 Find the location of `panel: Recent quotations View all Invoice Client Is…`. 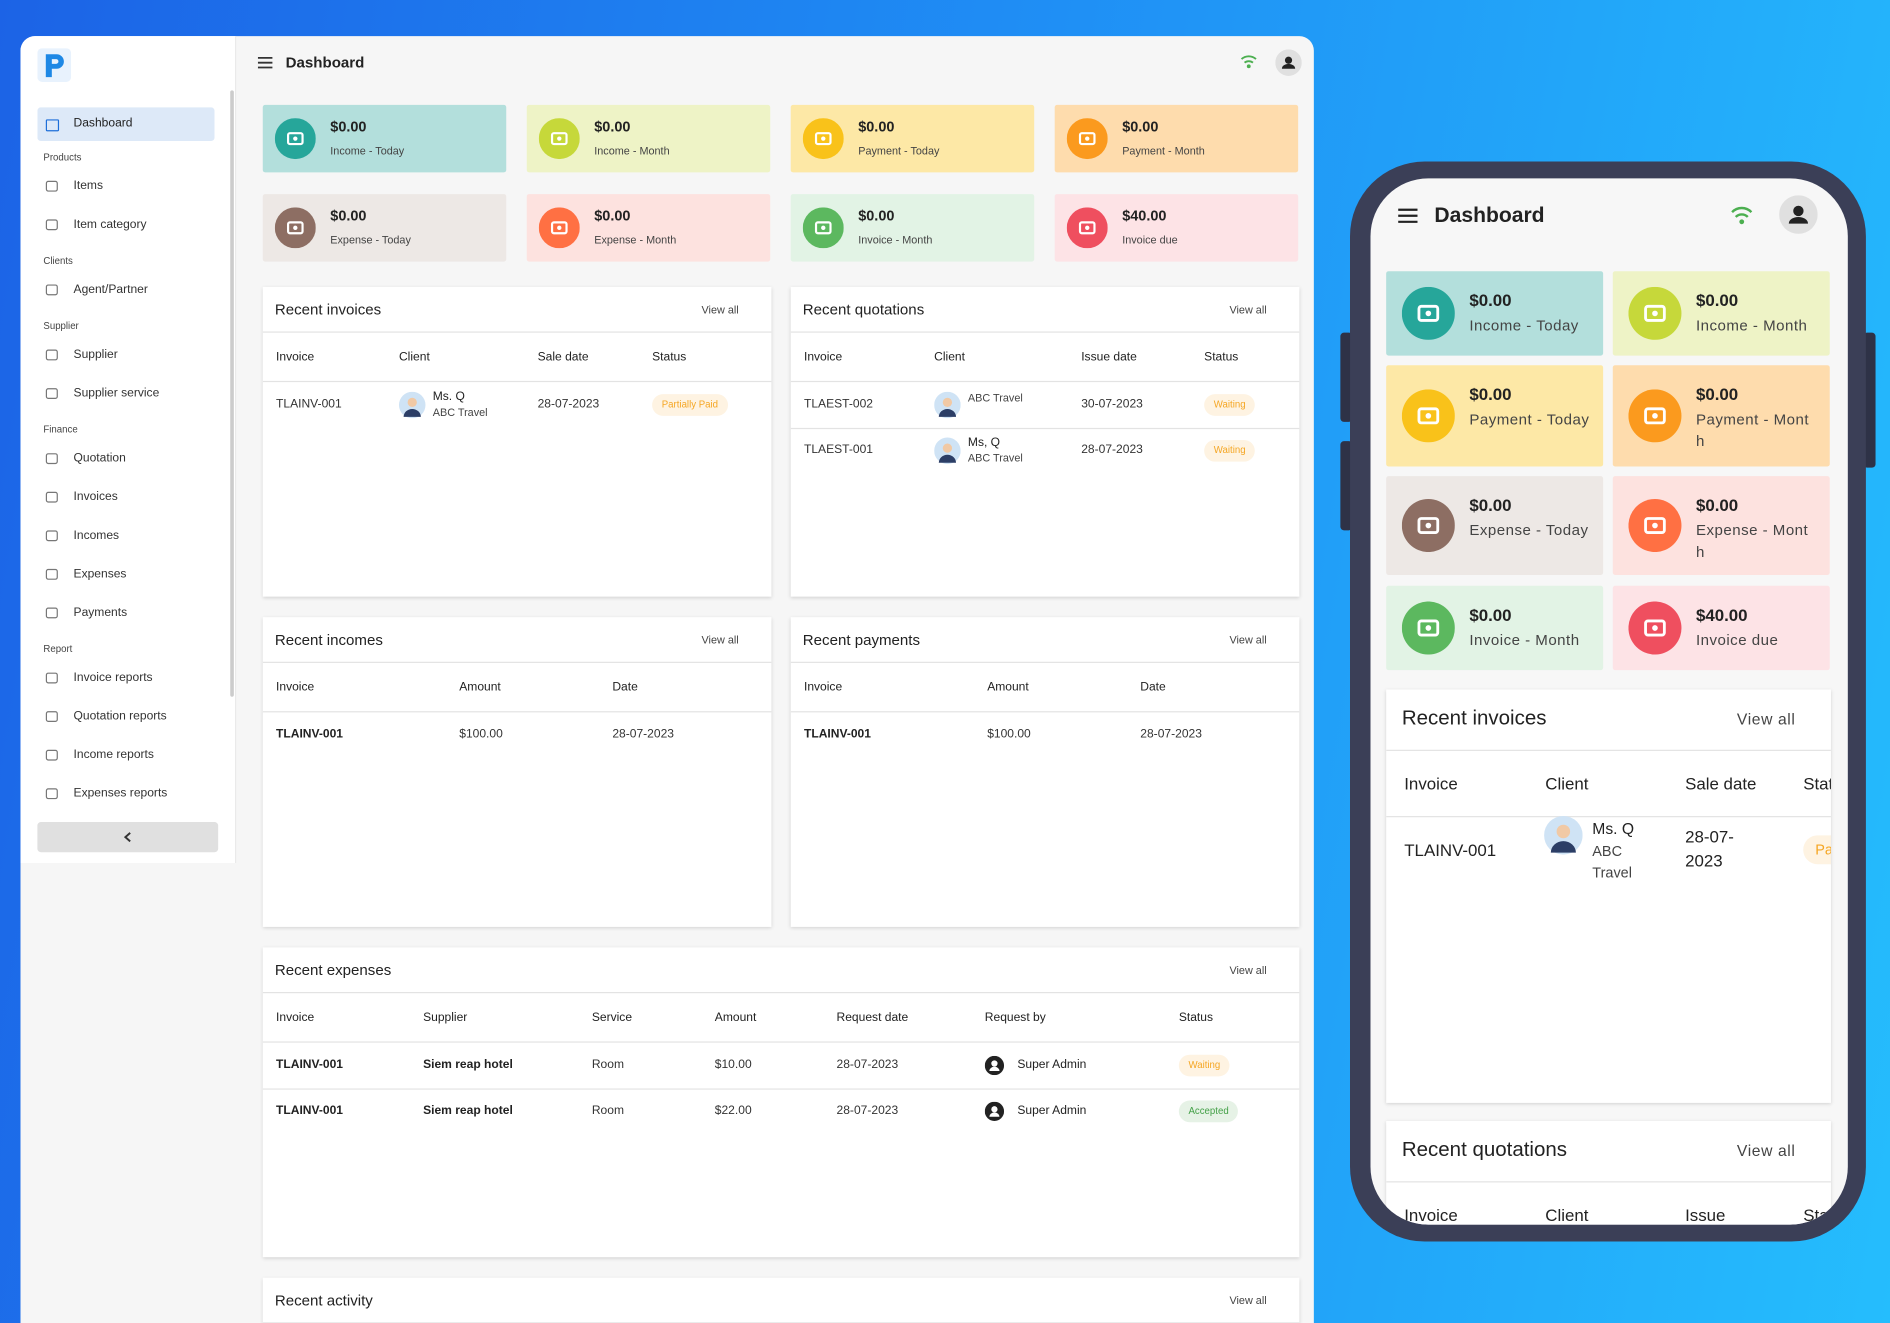

panel: Recent quotations View all Invoice Client Is… is located at coordinates (1045, 441).